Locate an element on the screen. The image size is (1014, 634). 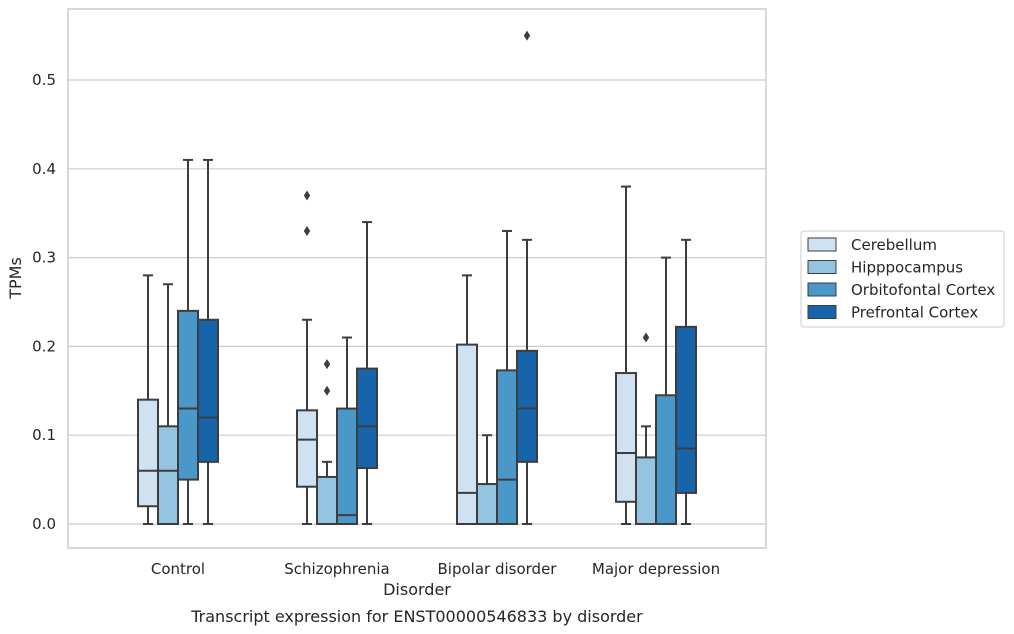
y-tick-labels: 0.0 0.1 0.2 0.3 0.4 0.5 is located at coordinates (44, 302).